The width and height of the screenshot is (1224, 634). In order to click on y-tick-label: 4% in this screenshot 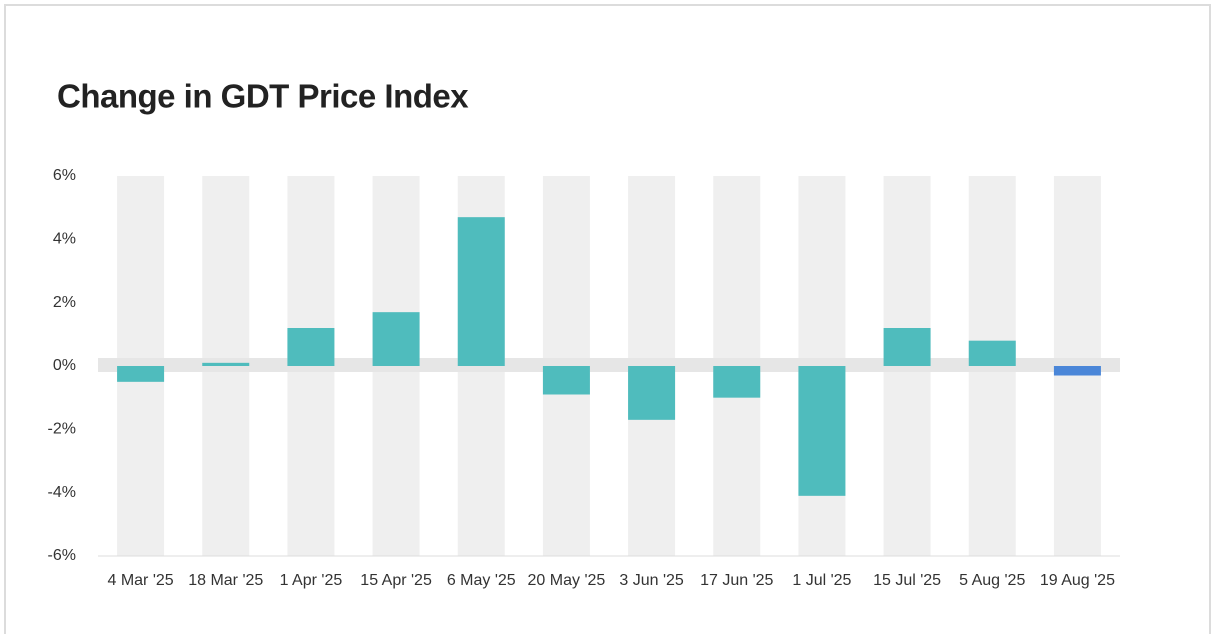, I will do `click(64, 239)`.